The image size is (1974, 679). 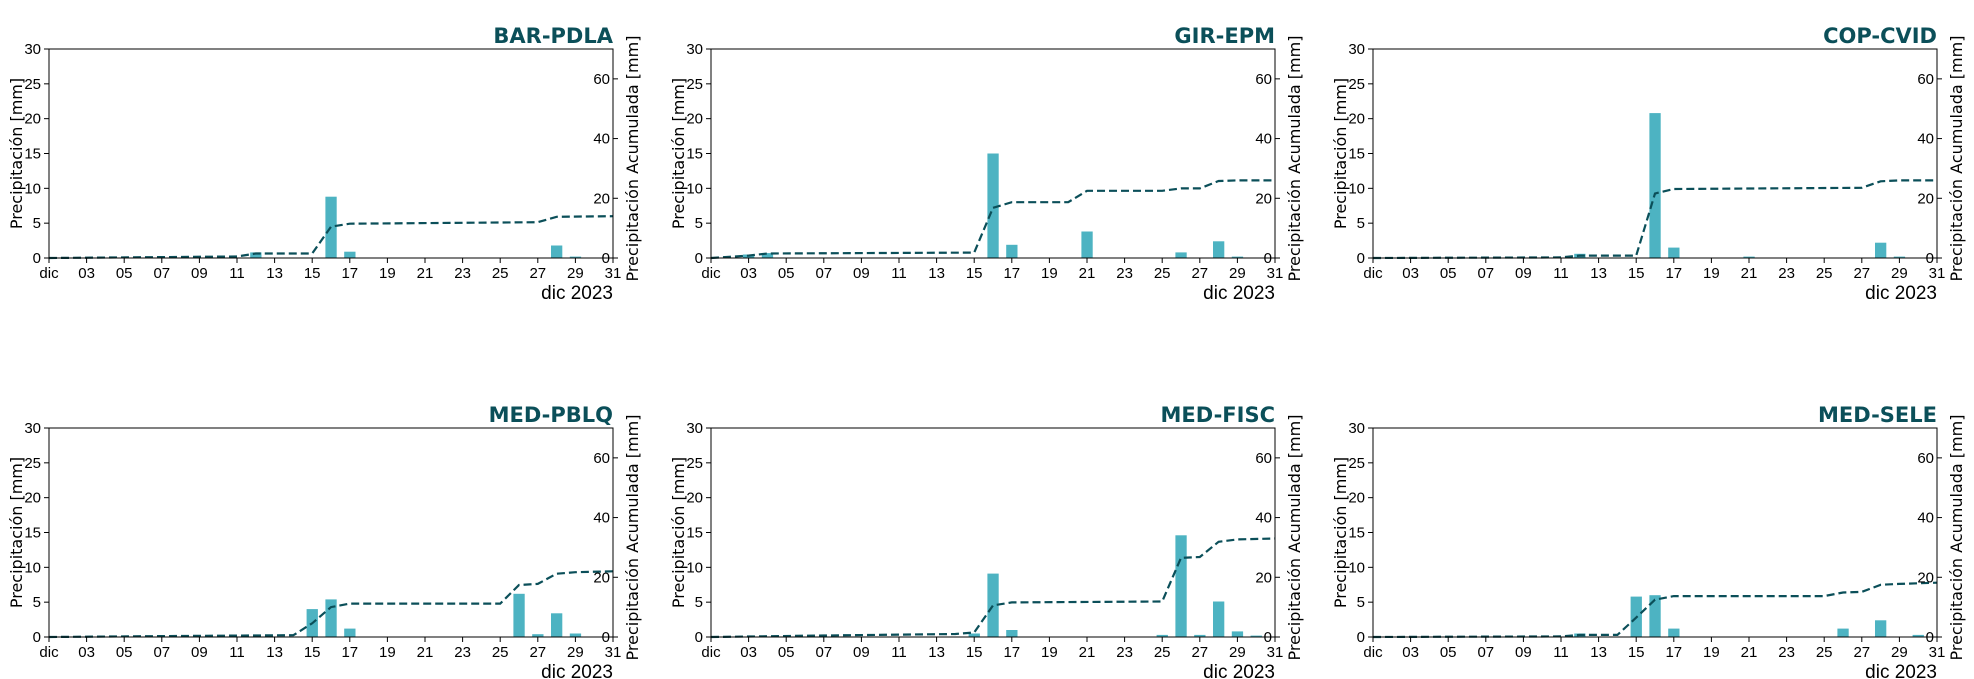 What do you see at coordinates (601, 79) in the screenshot?
I see `y2-tick-label: 60` at bounding box center [601, 79].